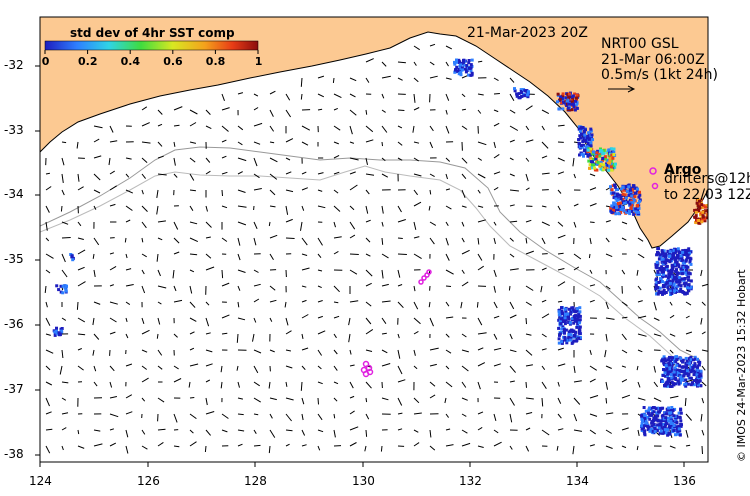  Describe the element at coordinates (130, 61) in the screenshot. I see `colorbar-tick-label: 0.4` at that location.